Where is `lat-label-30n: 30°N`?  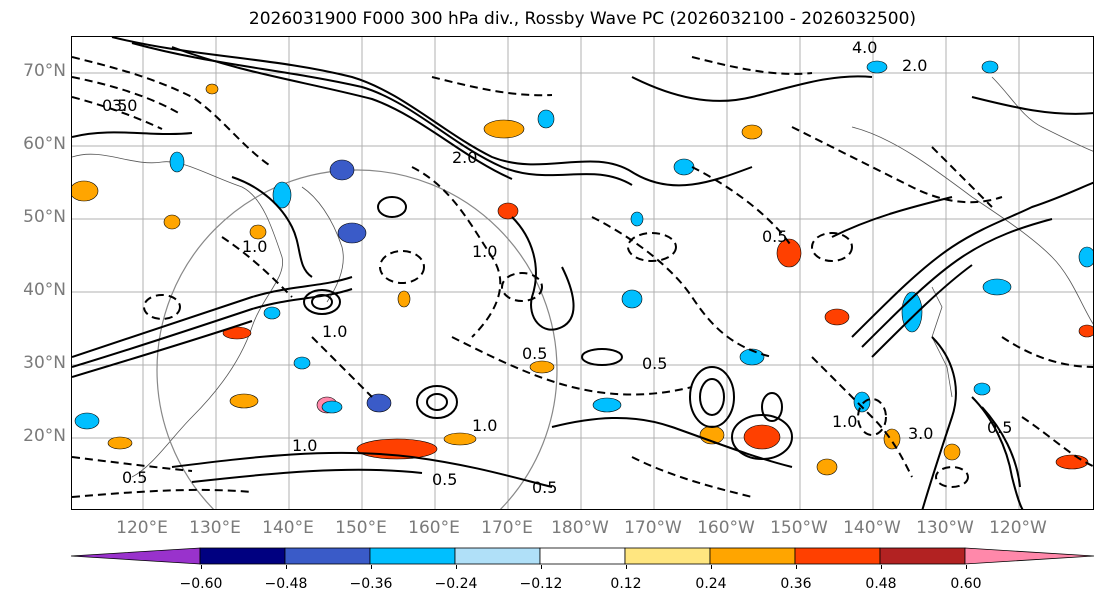 lat-label-30n: 30°N is located at coordinates (44, 363).